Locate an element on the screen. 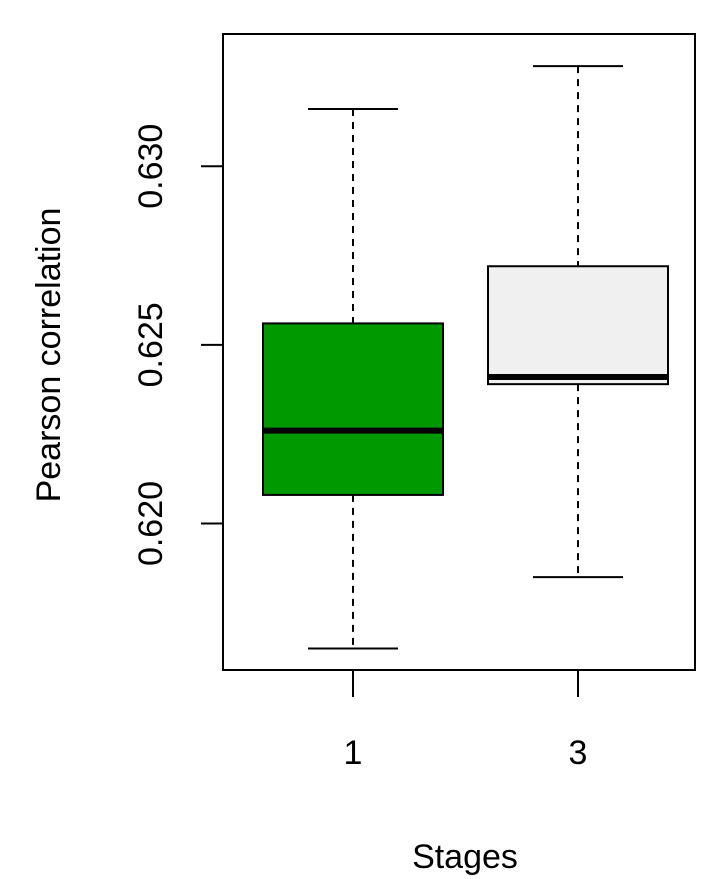 This screenshot has width=708, height=879. y-tick-label: 0.620 is located at coordinates (151, 523).